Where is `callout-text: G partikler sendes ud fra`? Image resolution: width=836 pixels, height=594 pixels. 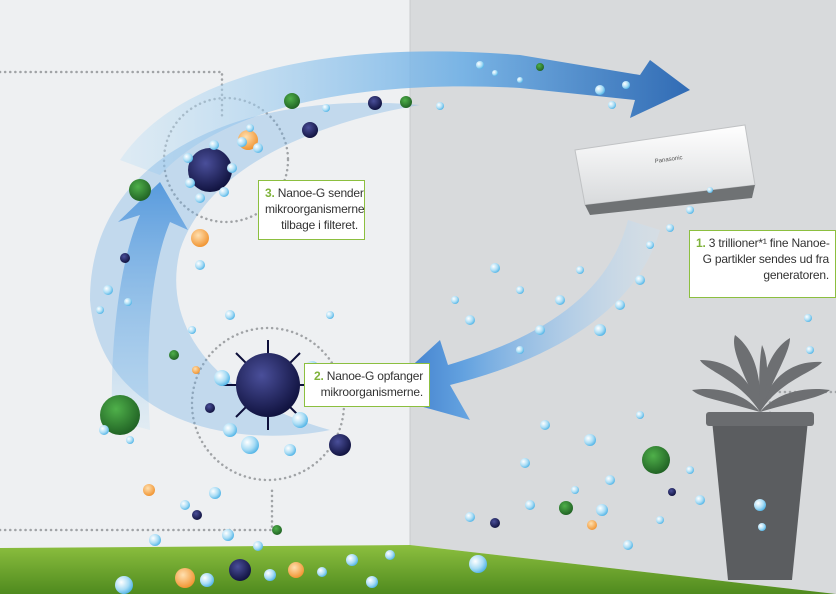
callout-text: G partikler sendes ud fra is located at coordinates (766, 259).